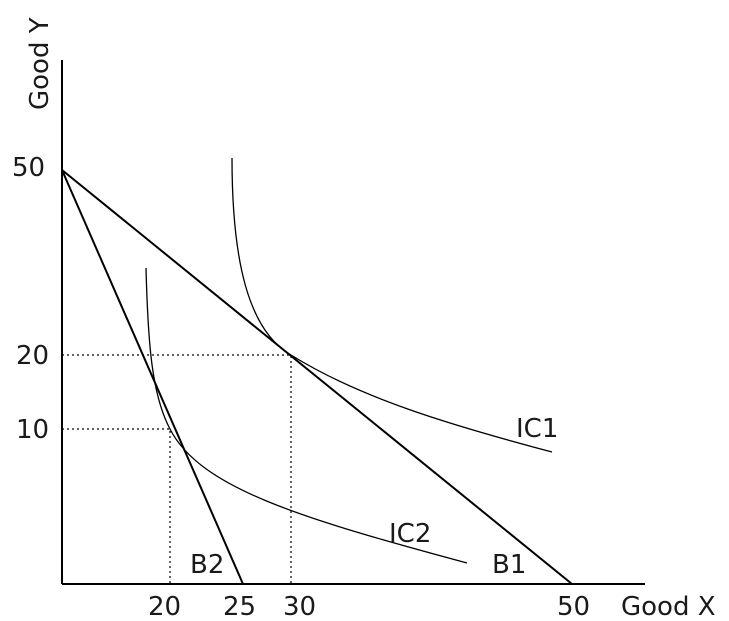 This screenshot has height=621, width=729. What do you see at coordinates (509, 565) in the screenshot?
I see `budget-line-b1-label: B1` at bounding box center [509, 565].